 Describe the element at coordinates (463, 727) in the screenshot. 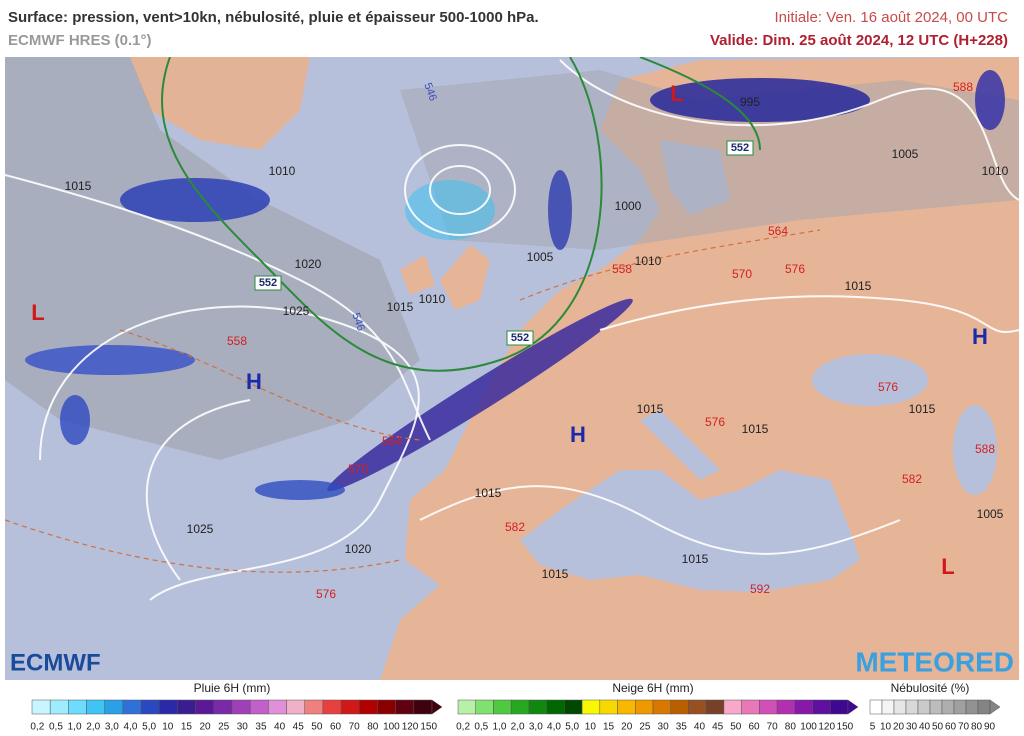

I see `legend-label: 0,2` at that location.